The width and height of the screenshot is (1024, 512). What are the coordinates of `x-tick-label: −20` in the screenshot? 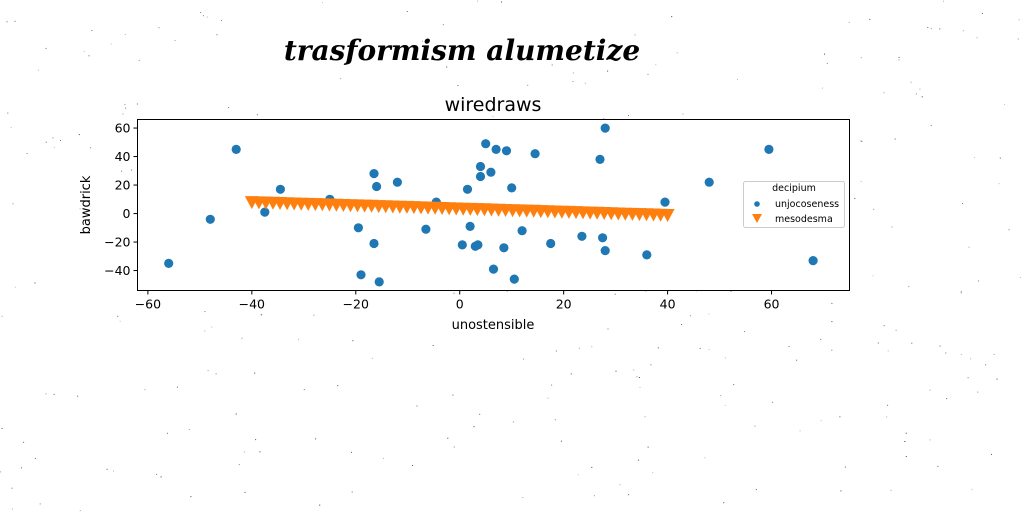 It's located at (356, 304).